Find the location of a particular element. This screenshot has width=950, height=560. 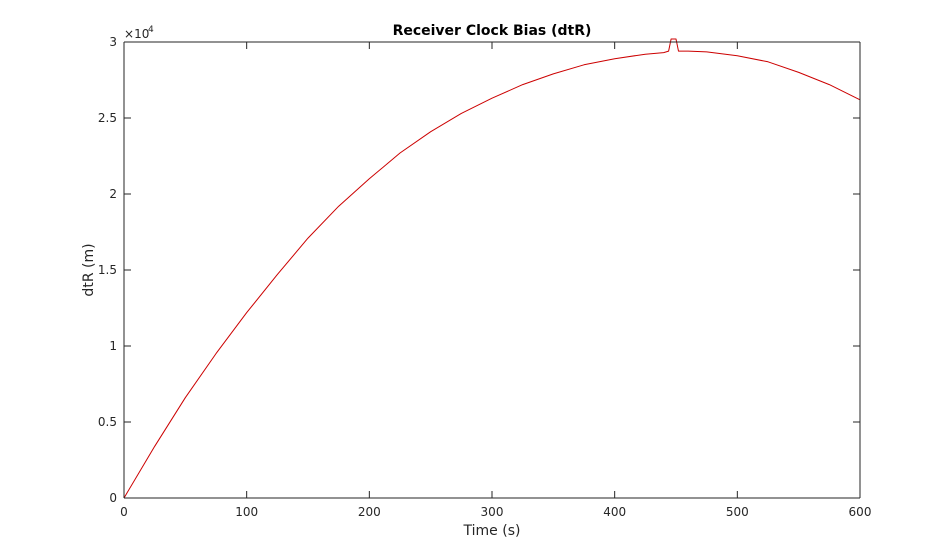

chart-title: Receiver Clock Bias (dtR) is located at coordinates (492, 31).